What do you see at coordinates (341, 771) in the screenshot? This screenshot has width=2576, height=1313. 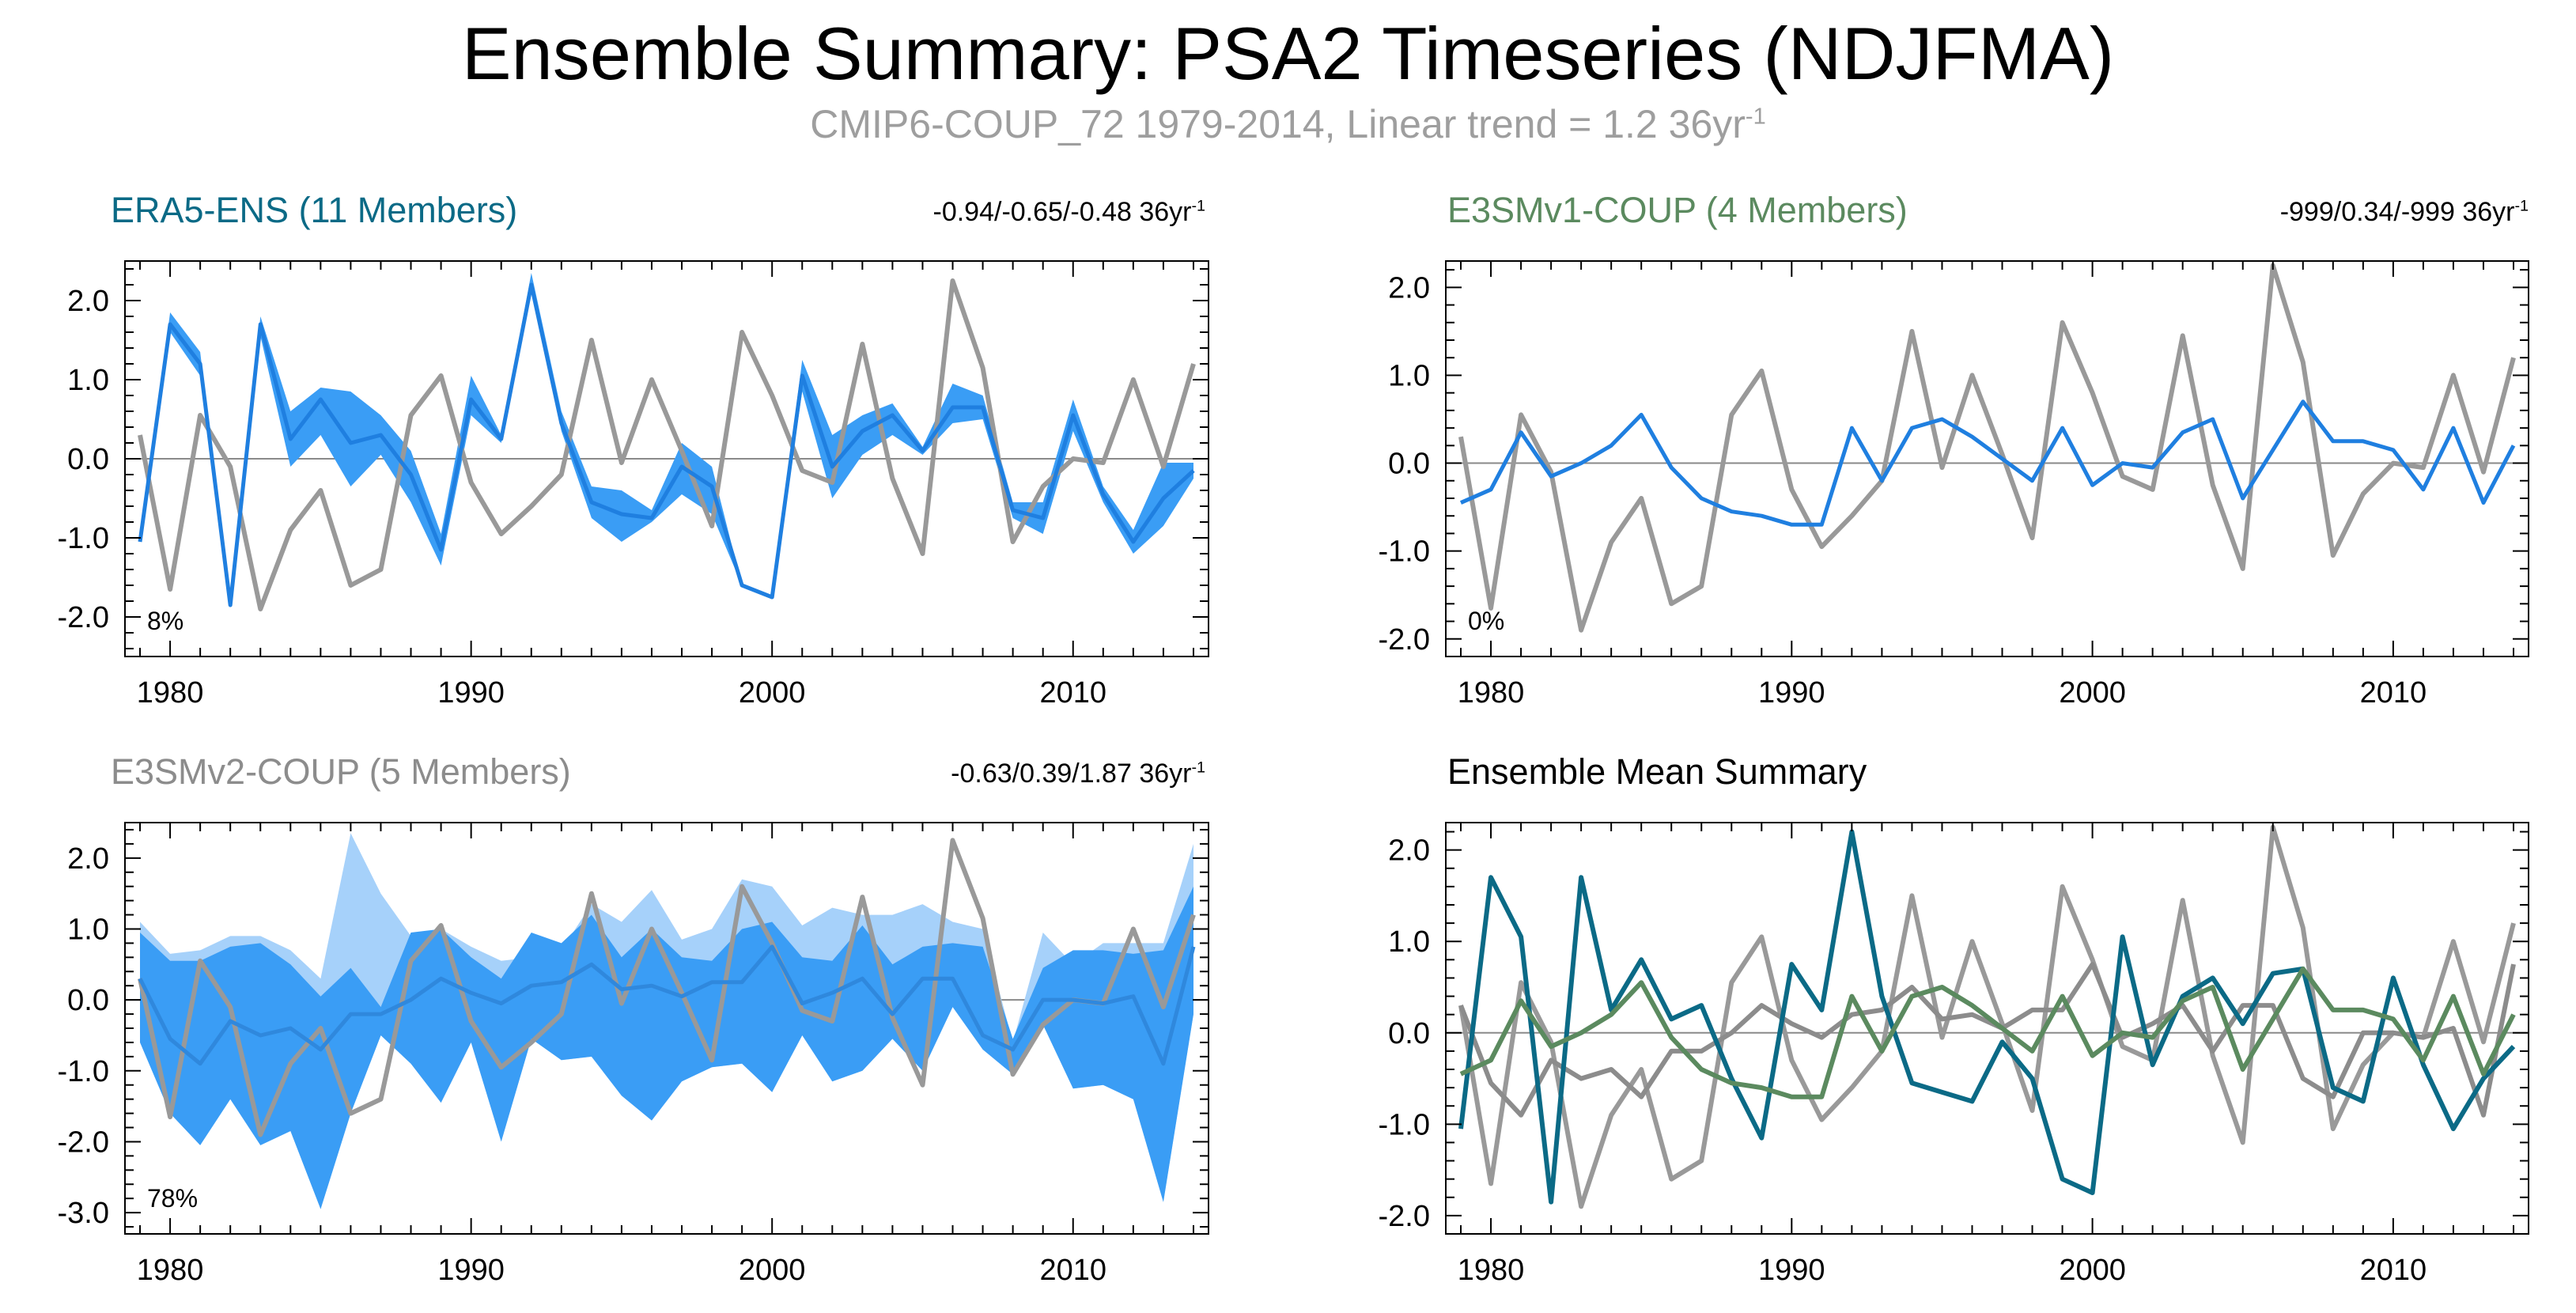 I see `panel-title-e3smv2: E3SMv2-COUP (5 Members)` at bounding box center [341, 771].